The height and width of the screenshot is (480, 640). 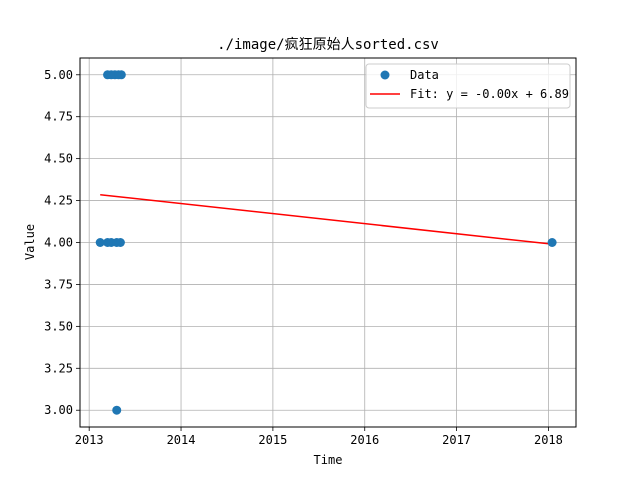 I want to click on y-axis-label: Value, so click(x=30, y=242).